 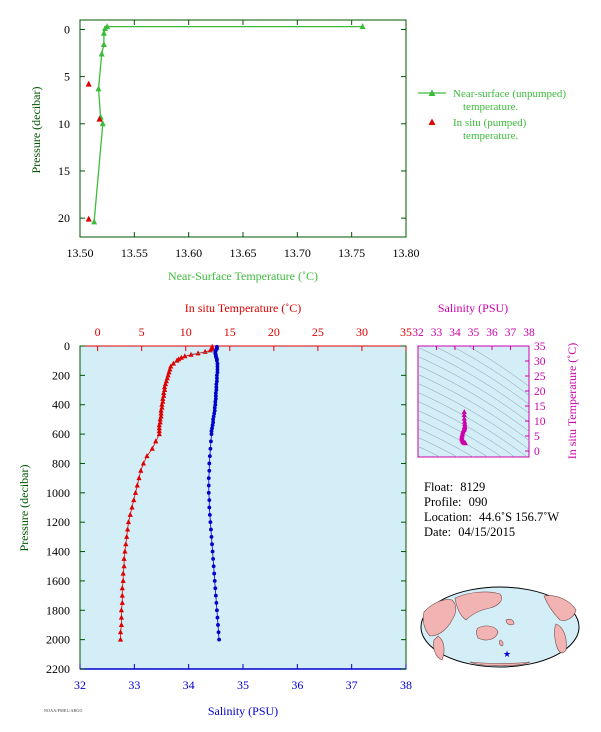 I want to click on map-land, so click(x=499, y=629).